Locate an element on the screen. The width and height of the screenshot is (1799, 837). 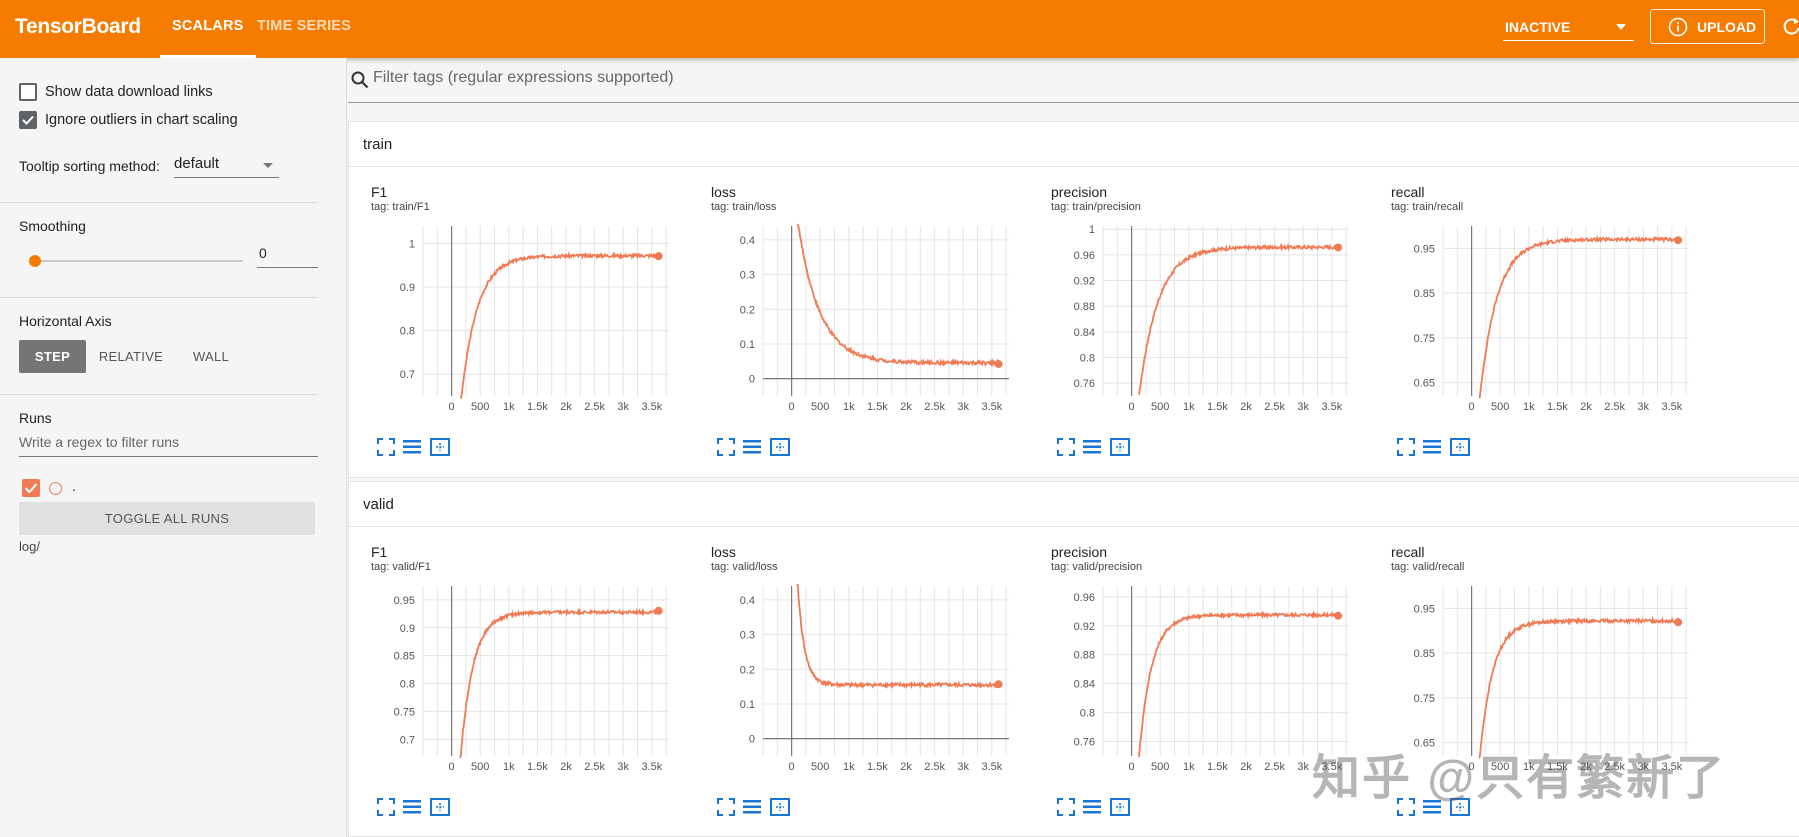
upload-button: UPLOAD is located at coordinates (1707, 26).